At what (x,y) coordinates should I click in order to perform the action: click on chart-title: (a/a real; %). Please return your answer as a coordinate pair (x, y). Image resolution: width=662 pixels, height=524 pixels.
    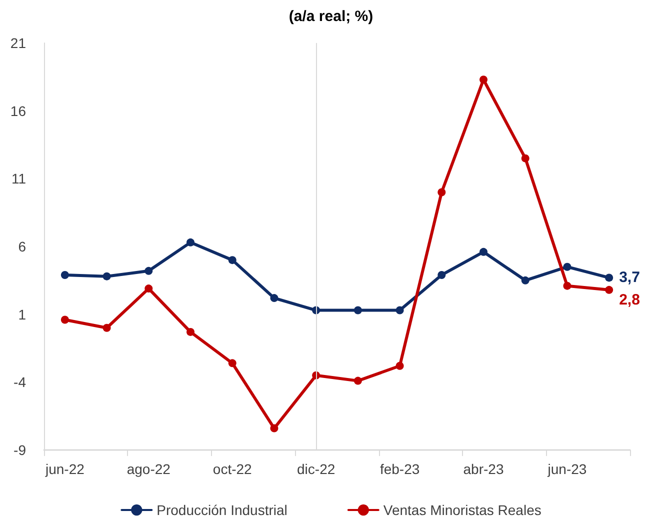
    Looking at the image, I should click on (331, 16).